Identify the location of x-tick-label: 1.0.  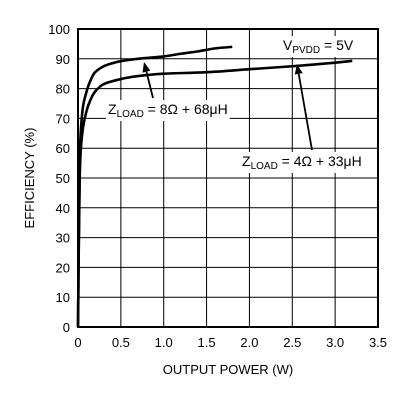
(164, 342).